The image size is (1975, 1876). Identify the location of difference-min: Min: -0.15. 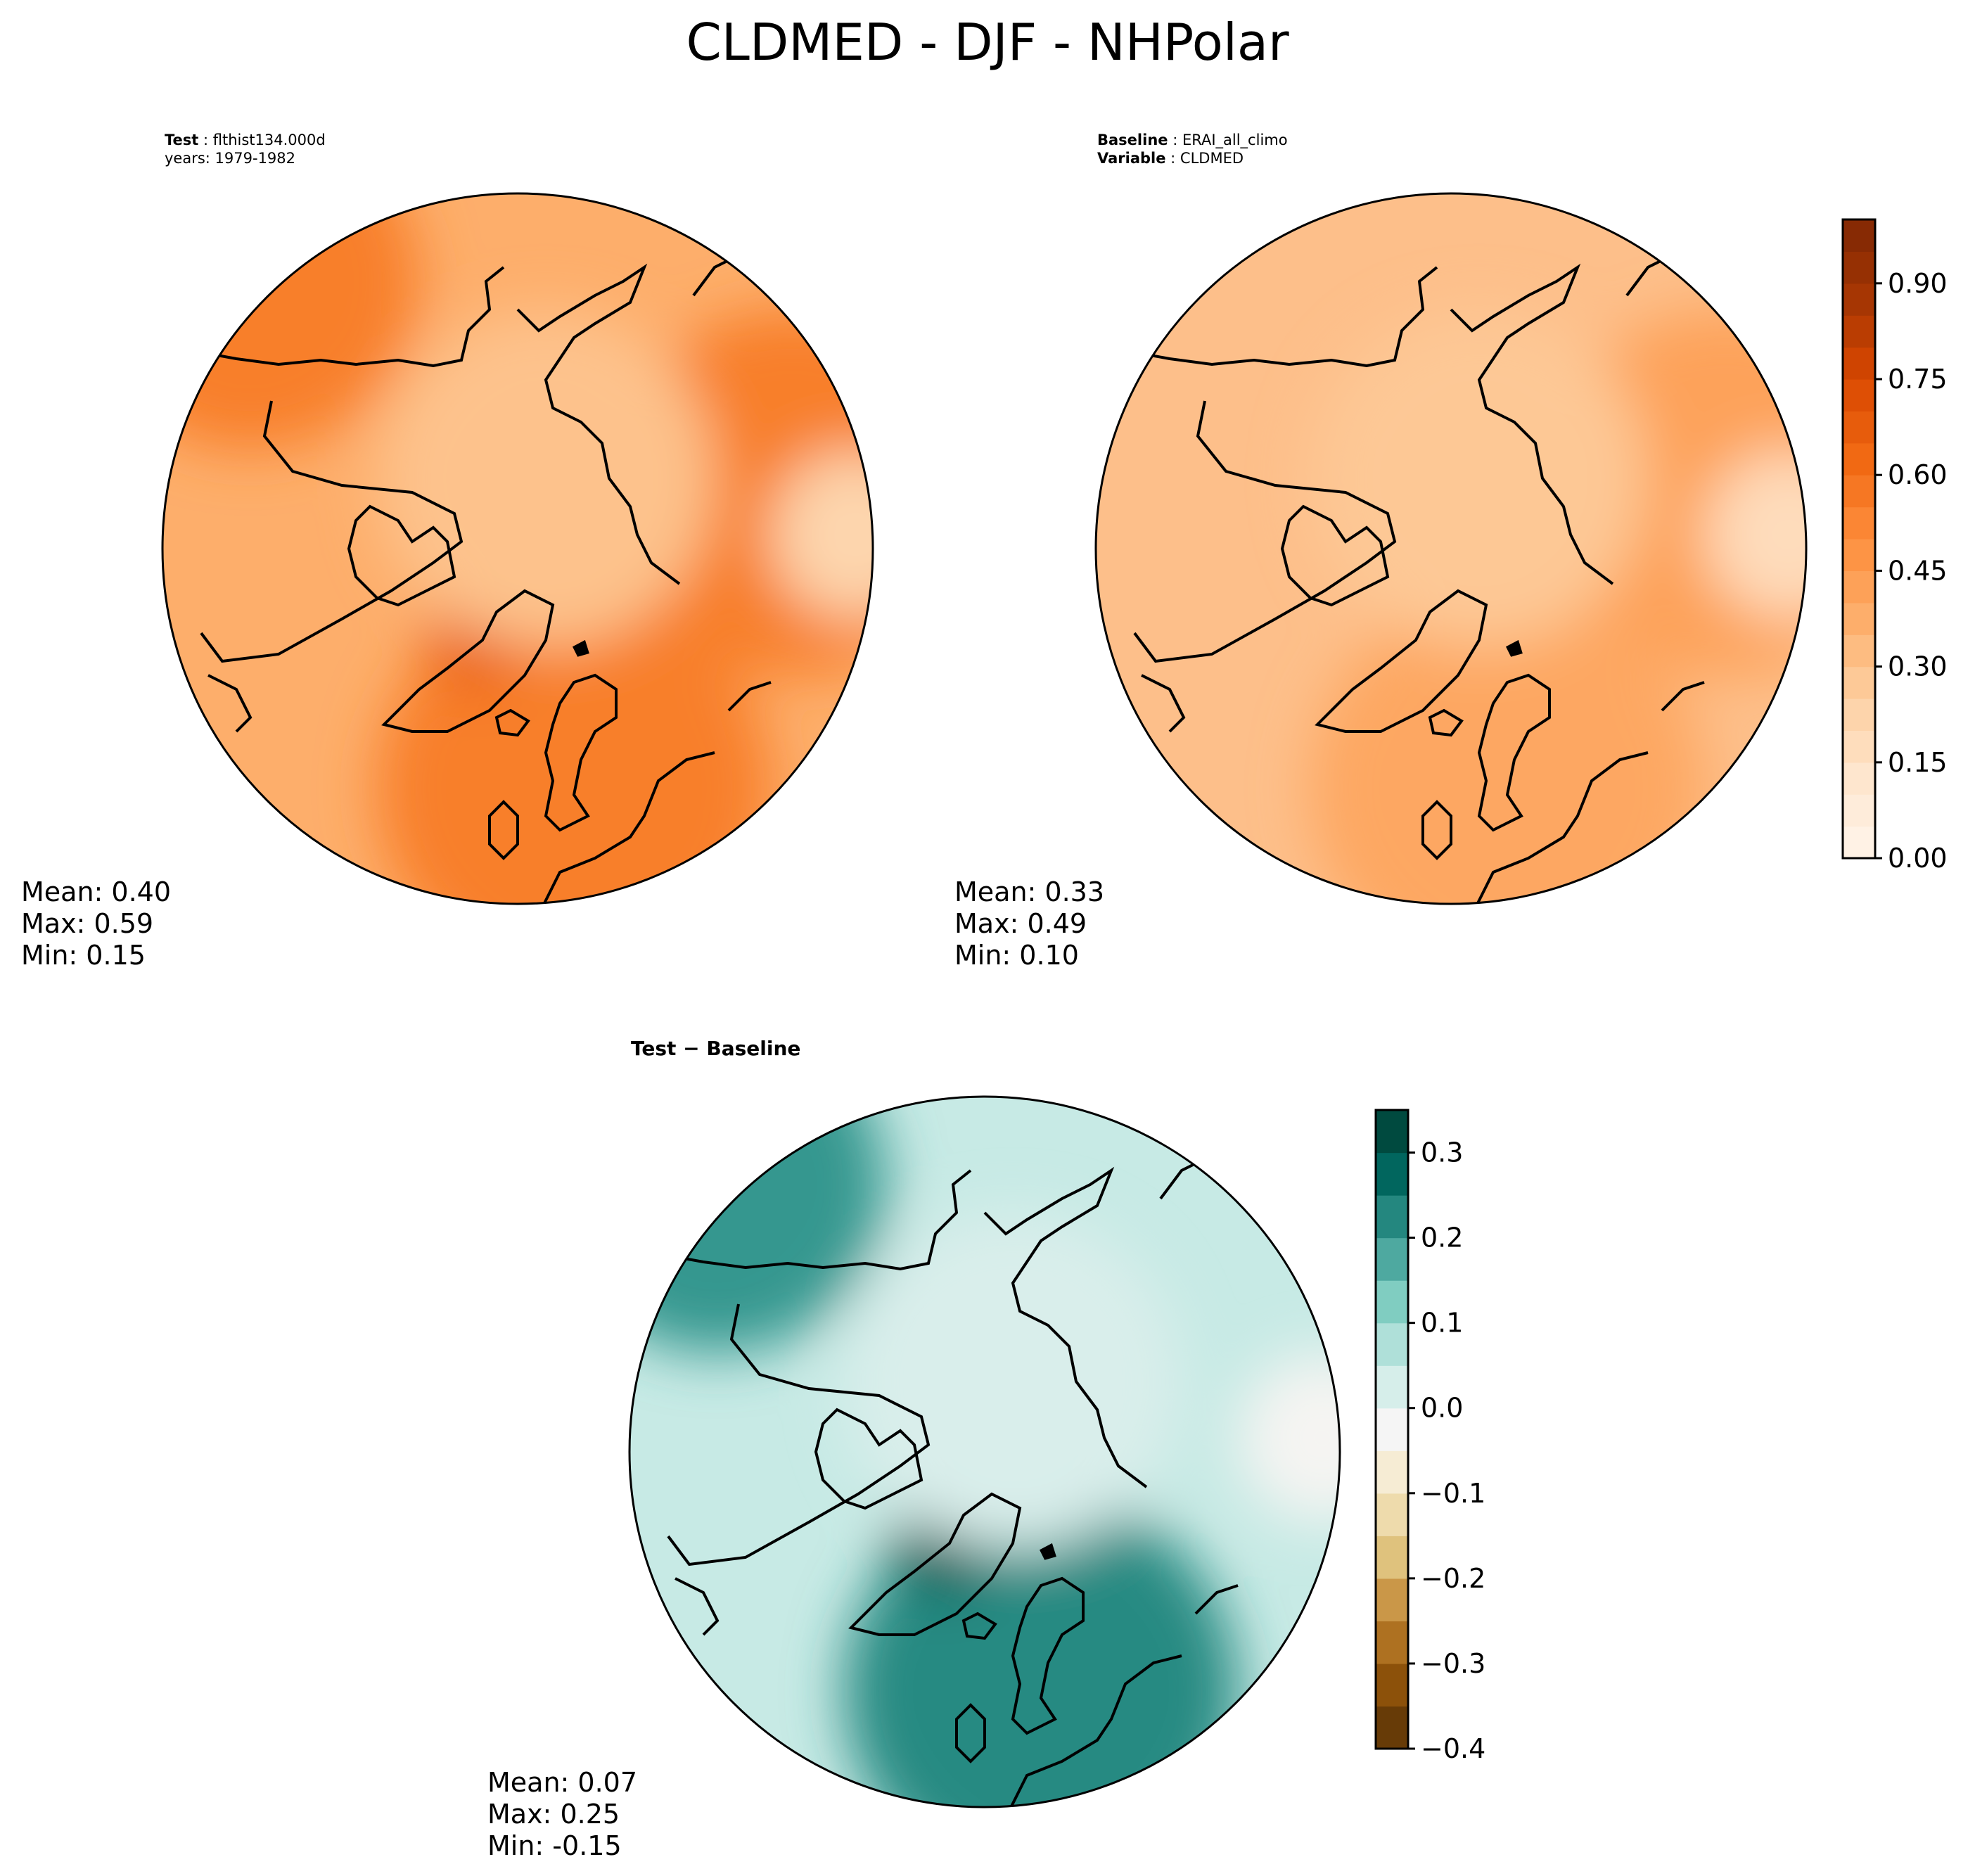
(554, 1845).